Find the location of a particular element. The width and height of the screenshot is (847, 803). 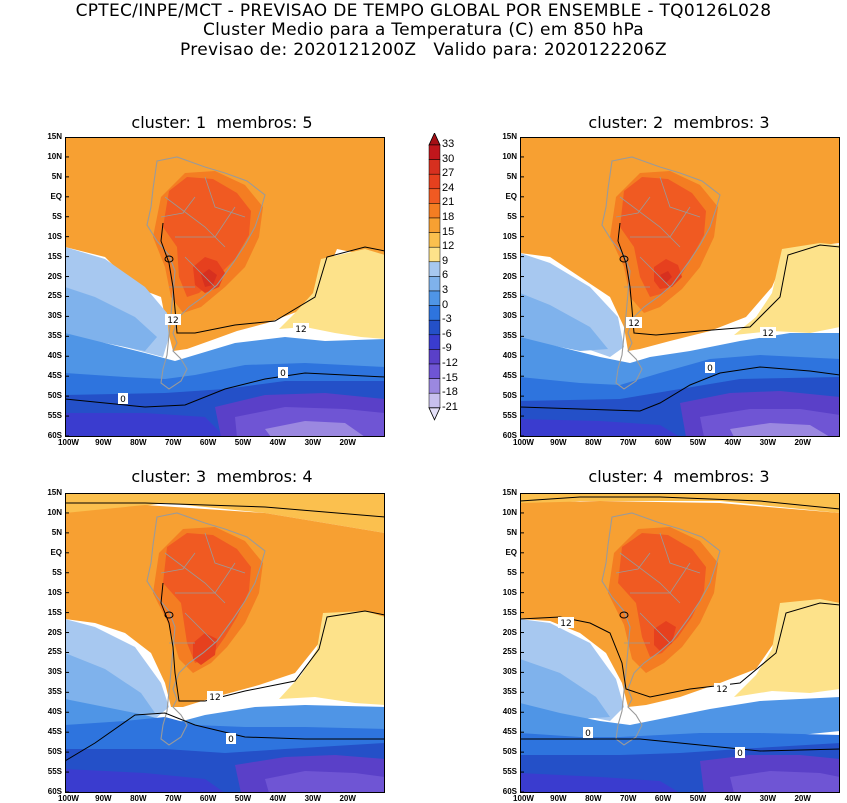

colorbar-tick-label: 24 is located at coordinates (448, 187).